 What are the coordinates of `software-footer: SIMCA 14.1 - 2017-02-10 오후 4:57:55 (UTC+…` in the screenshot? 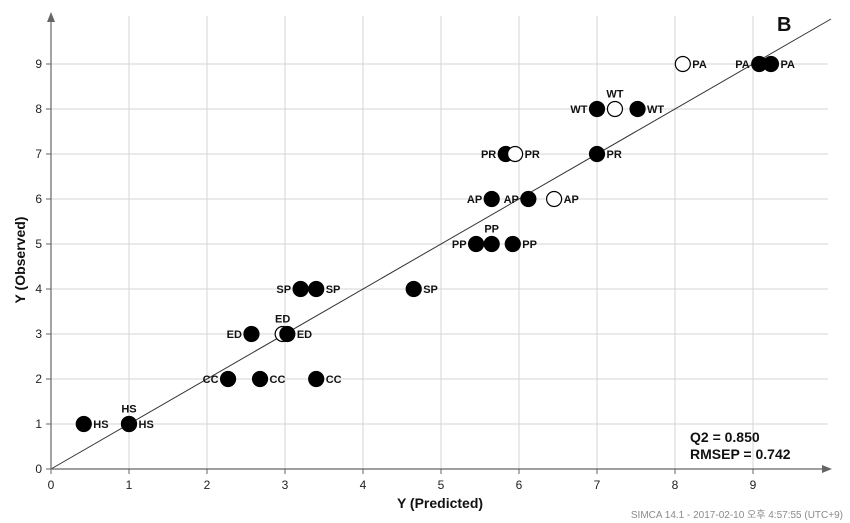 It's located at (737, 515).